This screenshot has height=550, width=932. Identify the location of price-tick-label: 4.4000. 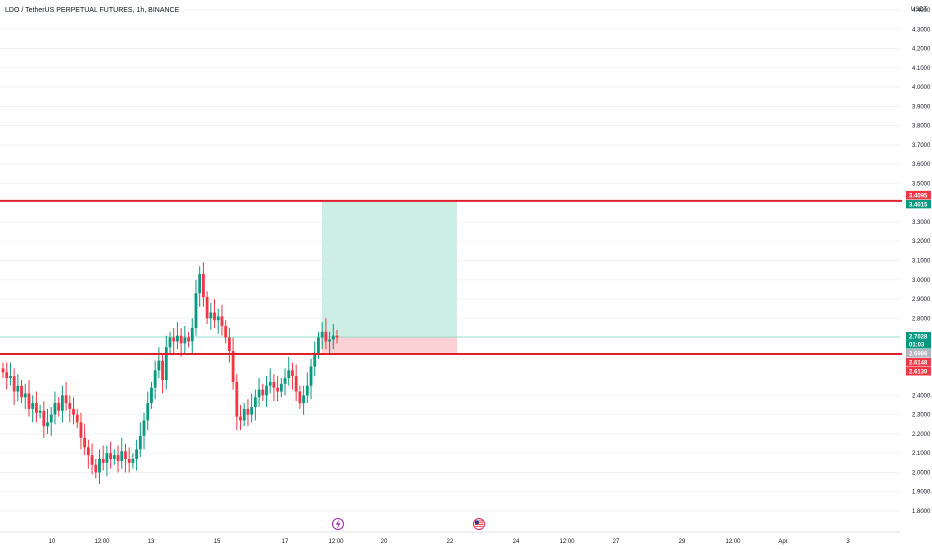
(921, 11).